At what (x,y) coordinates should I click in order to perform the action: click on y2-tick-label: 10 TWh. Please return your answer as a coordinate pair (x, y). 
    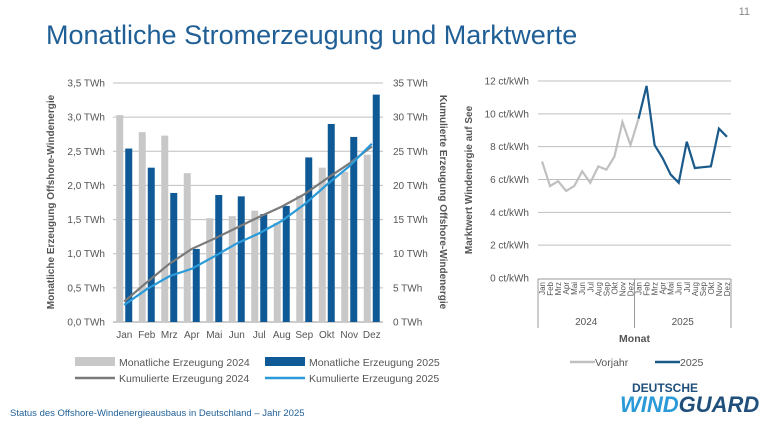
    Looking at the image, I should click on (410, 254).